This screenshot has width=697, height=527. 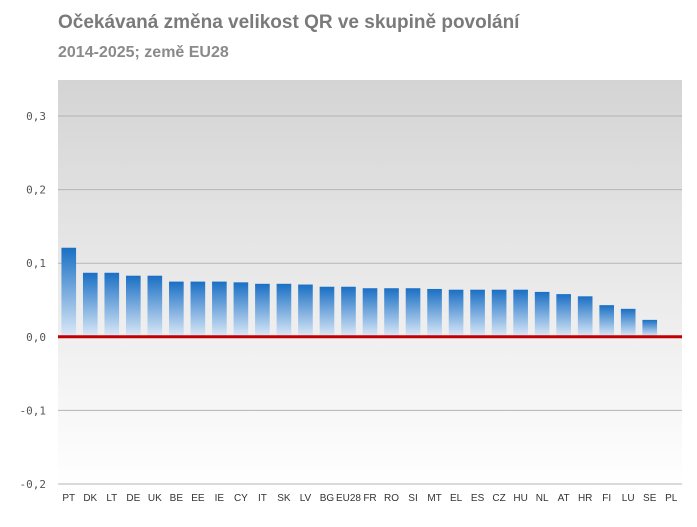 What do you see at coordinates (33, 484) in the screenshot?
I see `y-tick-label: -0,2` at bounding box center [33, 484].